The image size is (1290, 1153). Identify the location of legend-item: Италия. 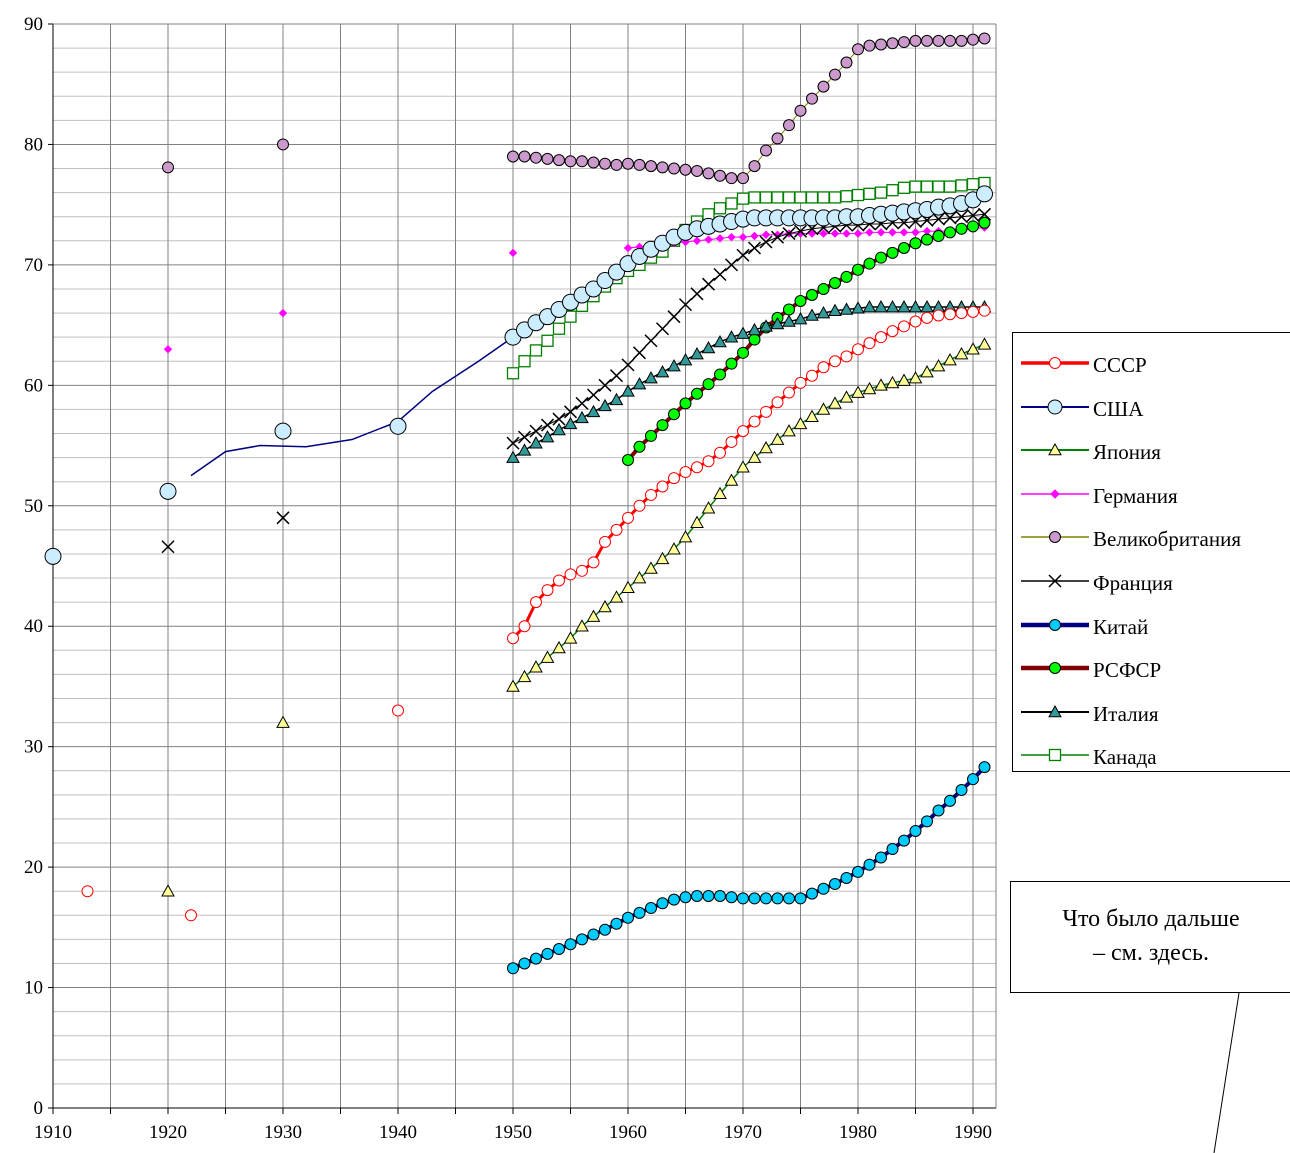
(1151, 714).